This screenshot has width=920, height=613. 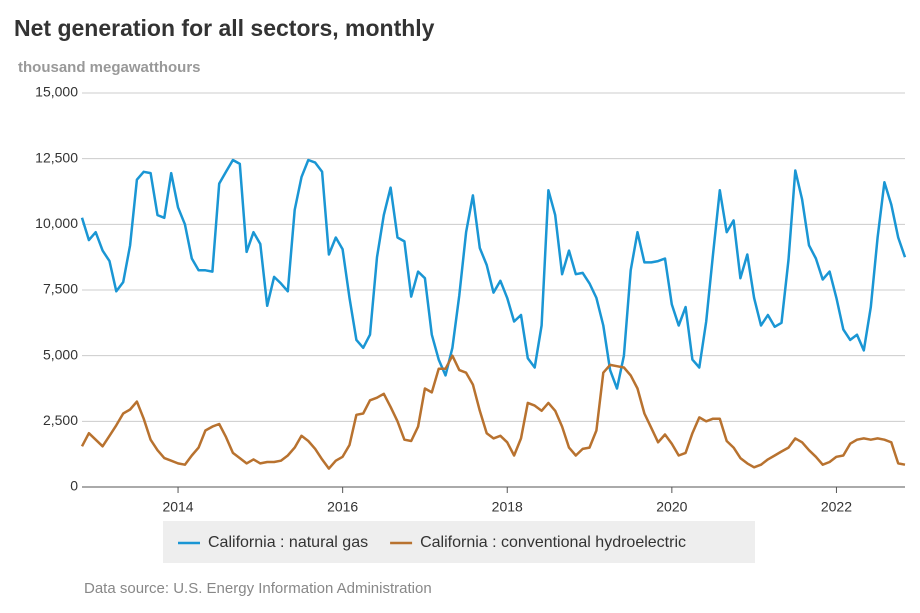 What do you see at coordinates (342, 507) in the screenshot?
I see `x-tick-label: 2016` at bounding box center [342, 507].